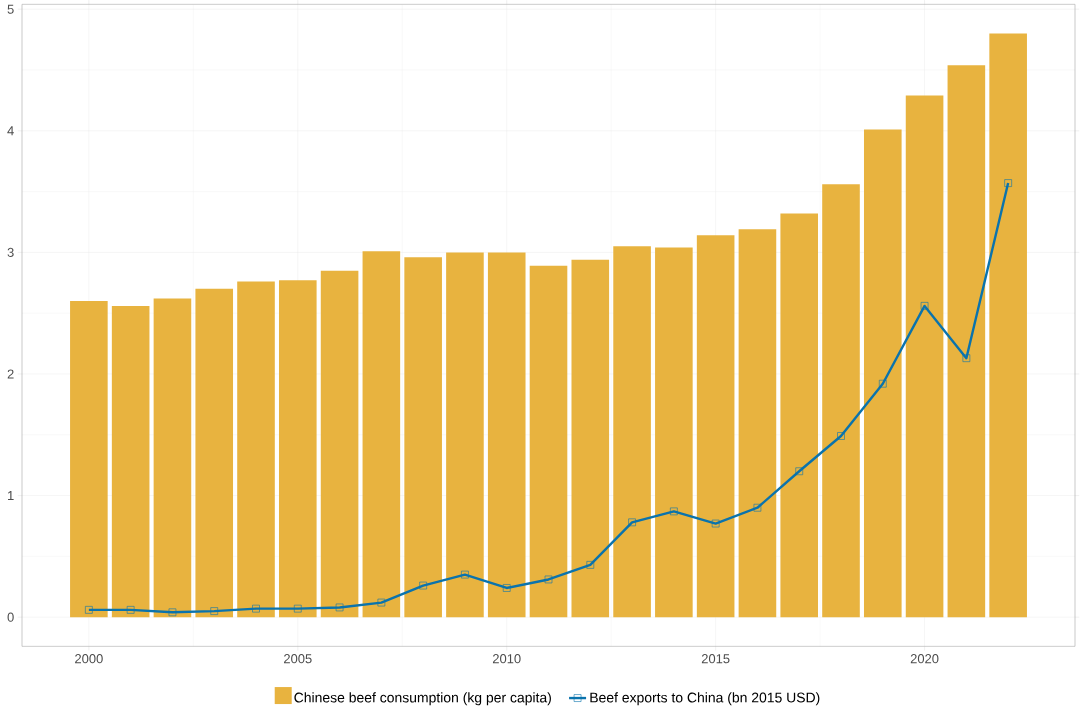  What do you see at coordinates (10, 9) in the screenshot?
I see `y-tick-label: 5` at bounding box center [10, 9].